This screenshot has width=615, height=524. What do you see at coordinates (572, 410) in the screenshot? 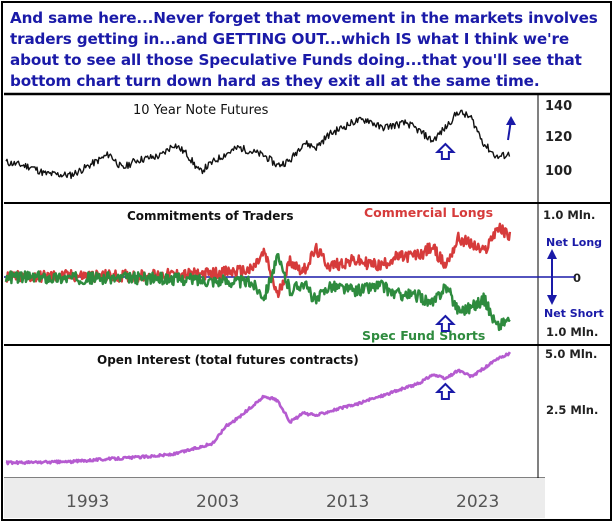
I see `oi-ytick-2-5: 2.5 Mln.` at bounding box center [572, 410].